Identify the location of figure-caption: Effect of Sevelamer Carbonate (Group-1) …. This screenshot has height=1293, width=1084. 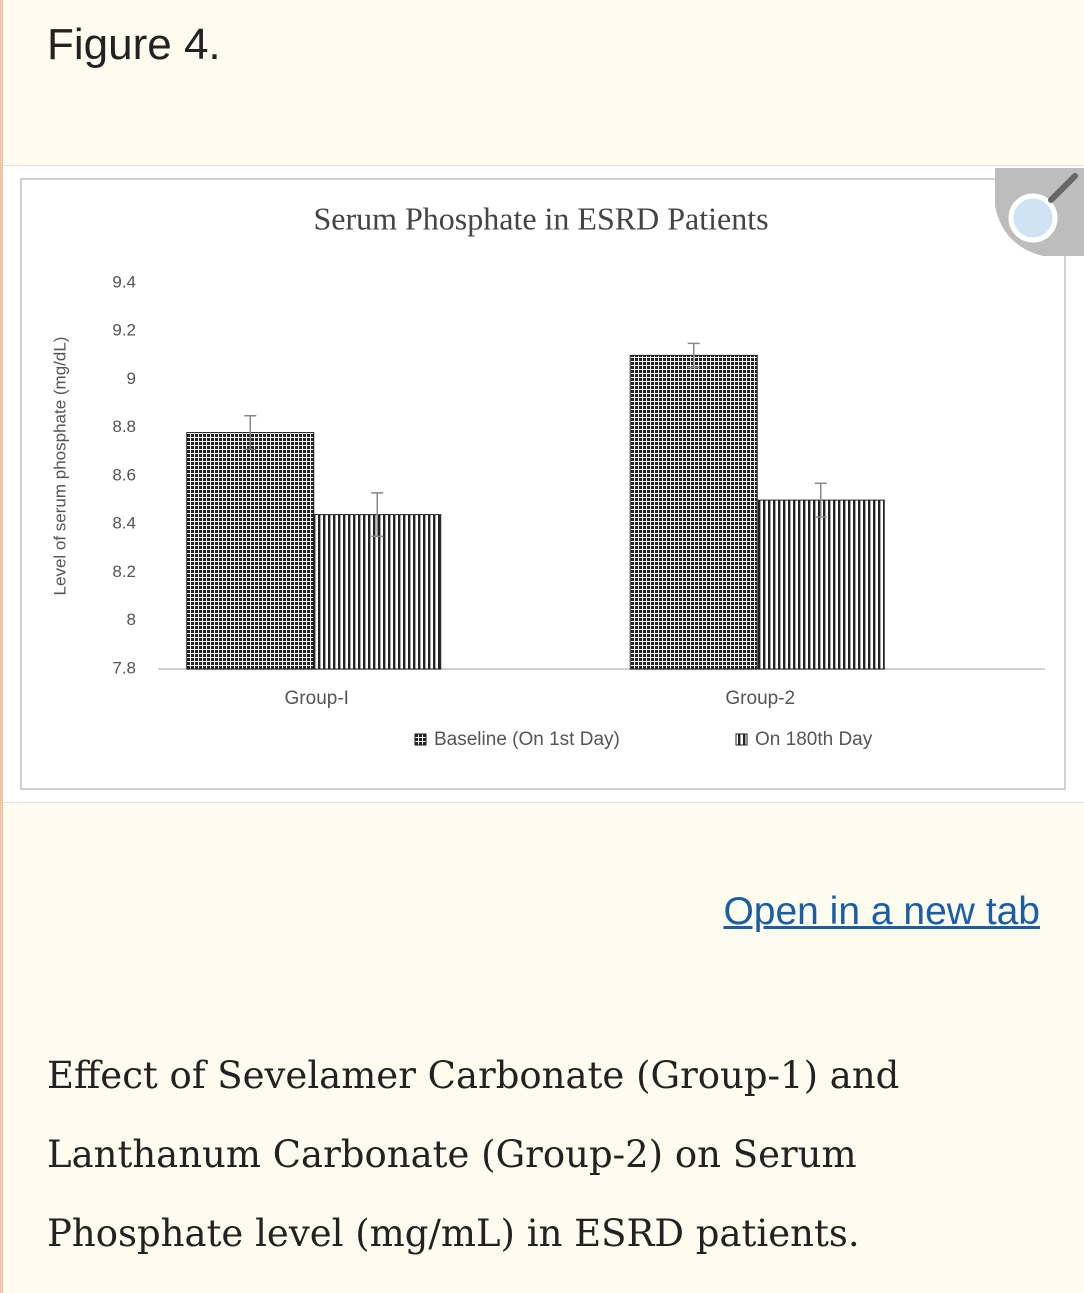
(473, 1154).